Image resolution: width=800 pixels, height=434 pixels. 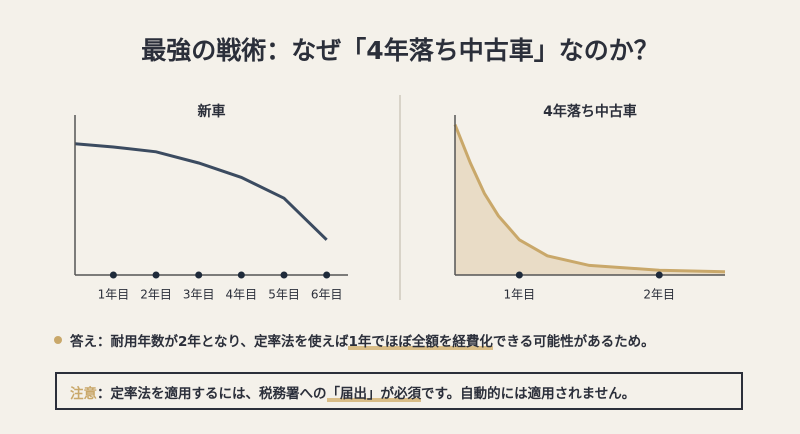 What do you see at coordinates (590, 111) in the screenshot?
I see `chart-title: 4年落ち中古車` at bounding box center [590, 111].